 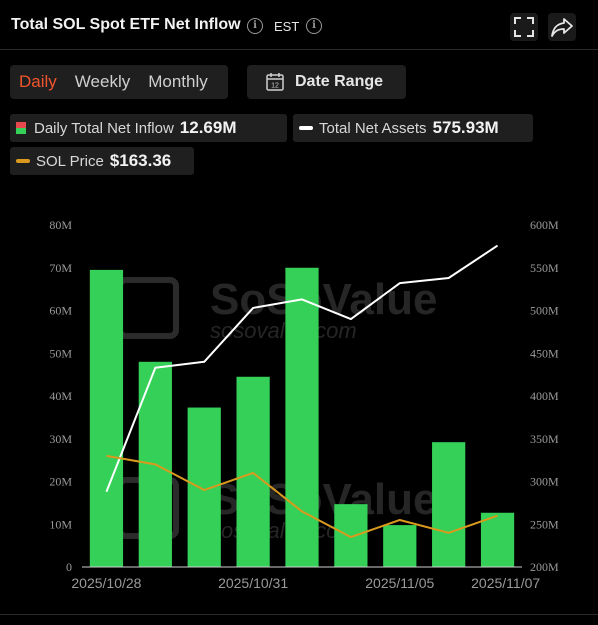 What do you see at coordinates (544, 353) in the screenshot?
I see `y-right-tick-label: 450M` at bounding box center [544, 353].